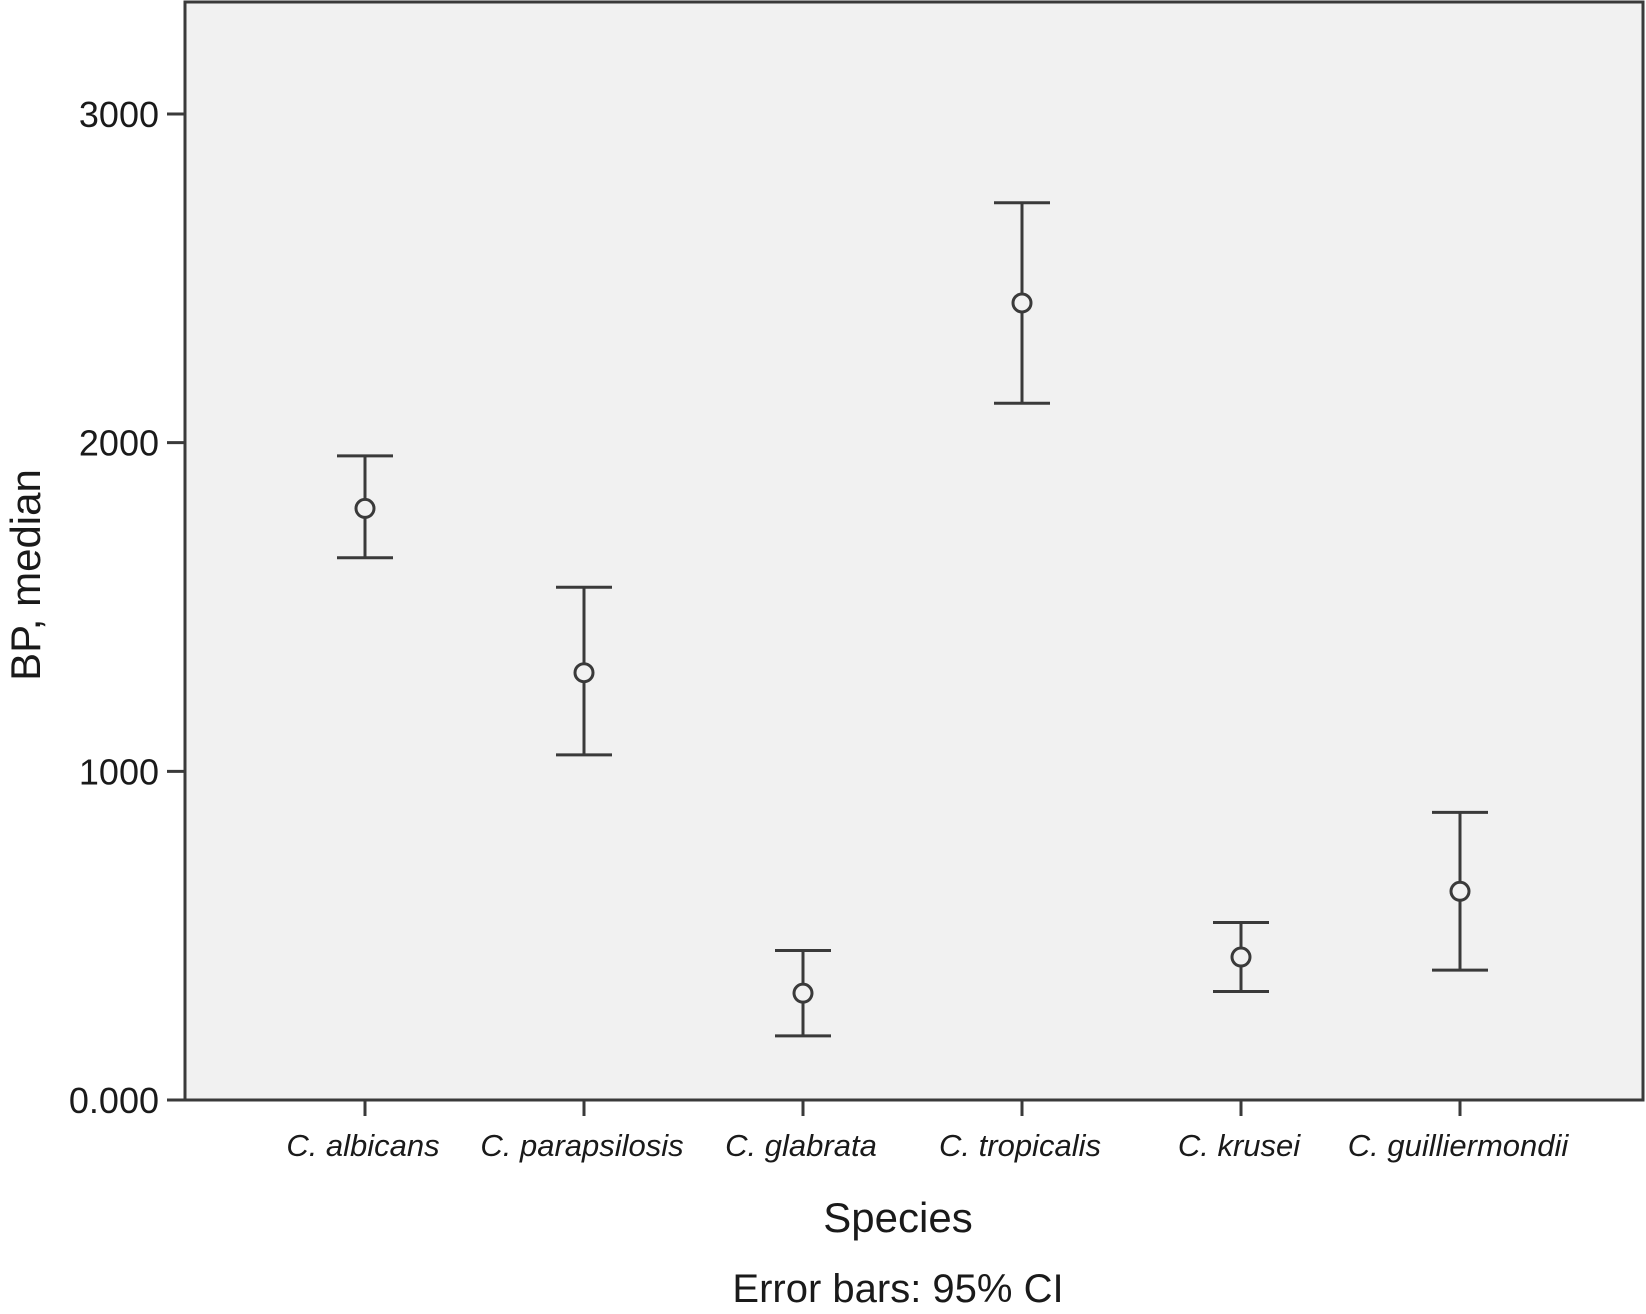 This screenshot has height=1314, width=1646. What do you see at coordinates (1020, 1145) in the screenshot?
I see `x-tick-label-3: C. tropicalis` at bounding box center [1020, 1145].